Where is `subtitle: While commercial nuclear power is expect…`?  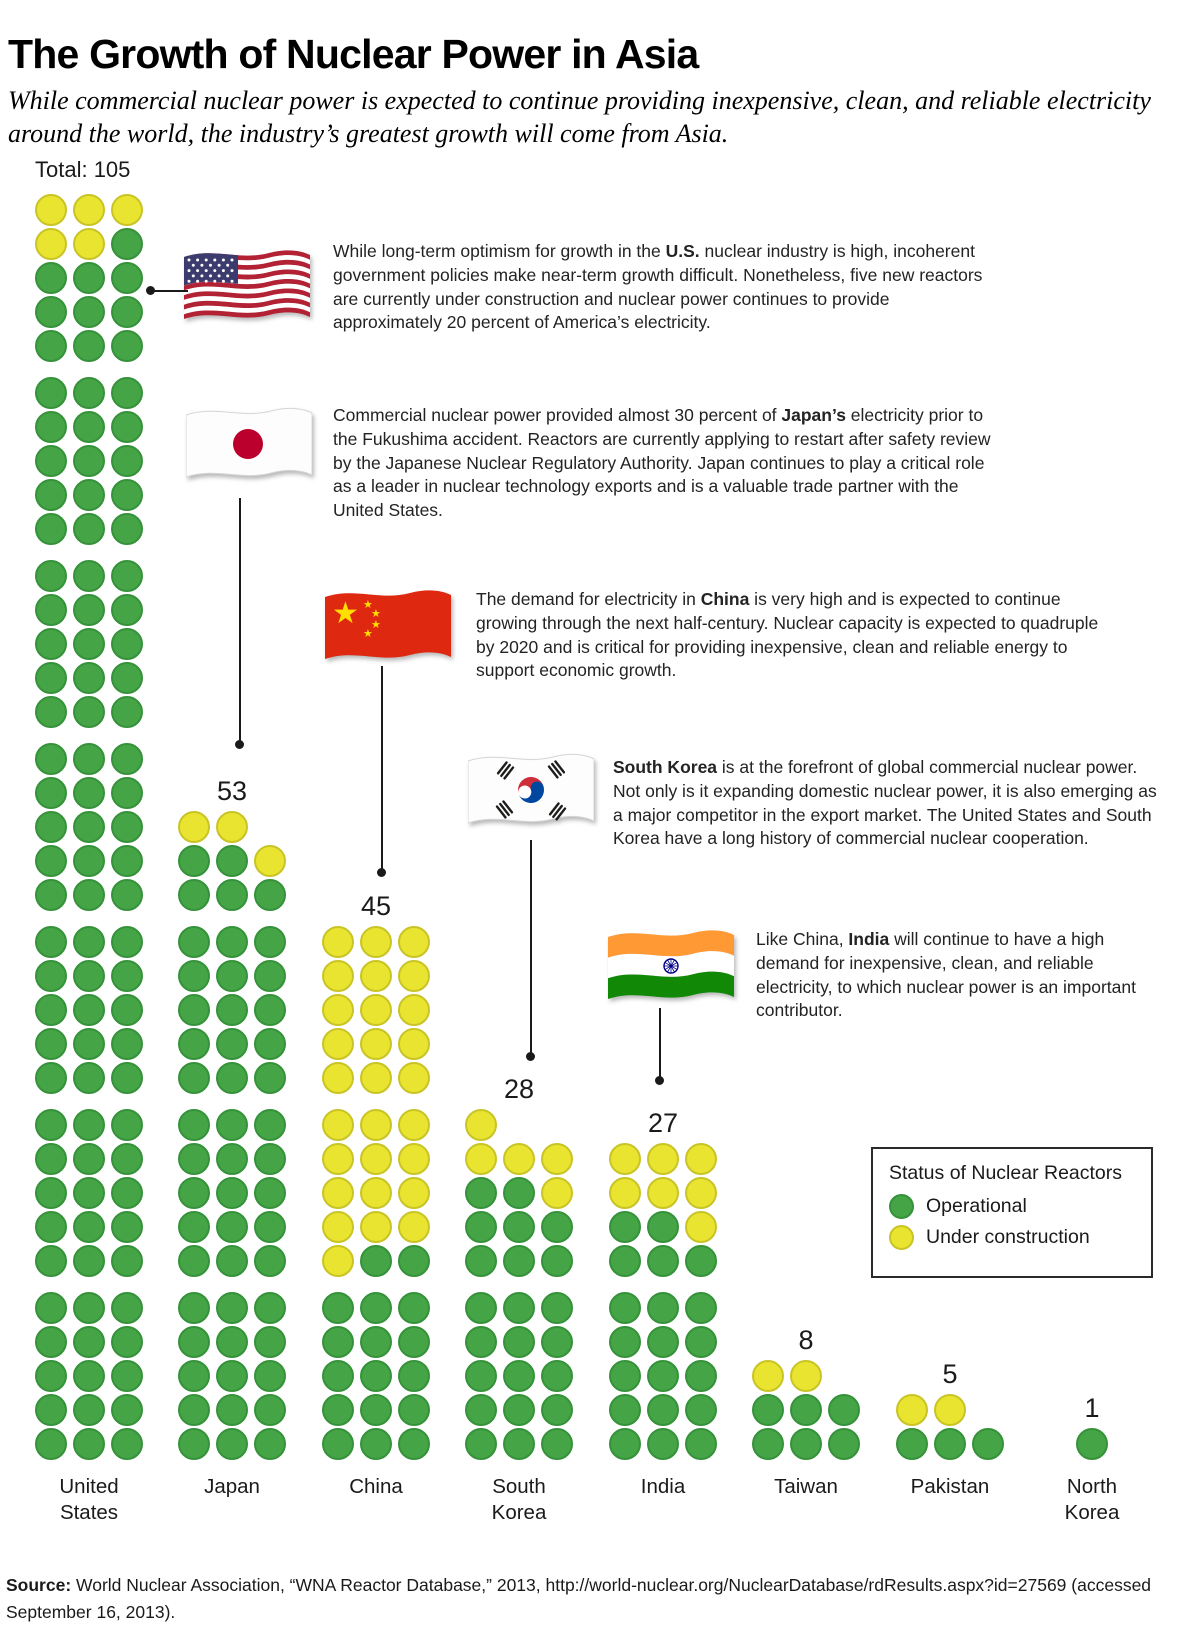
subtitle: While commercial nuclear power is expect… is located at coordinates (579, 117).